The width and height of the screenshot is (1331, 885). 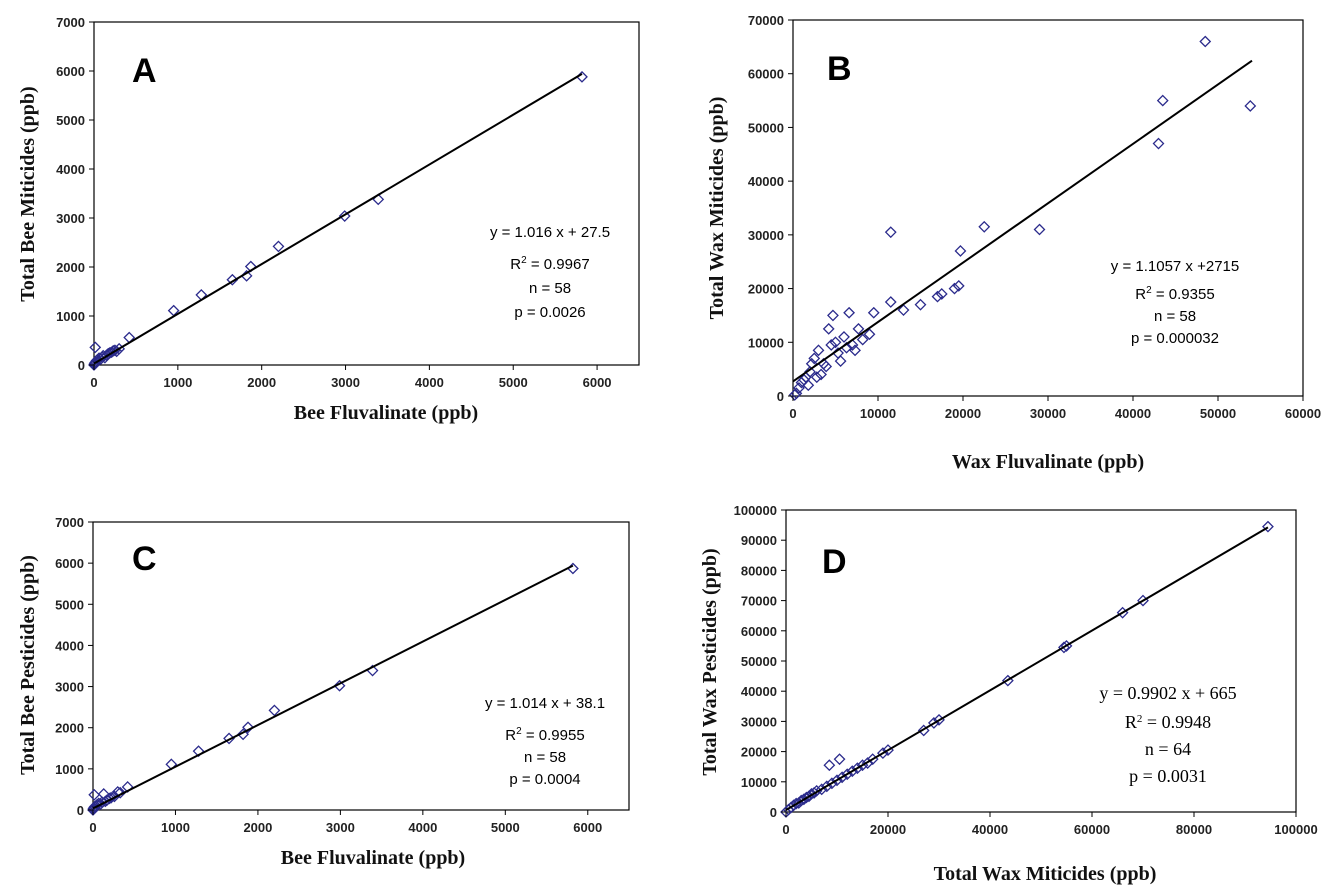 I want to click on r2-value-a: = 0.9967, so click(x=558, y=264).